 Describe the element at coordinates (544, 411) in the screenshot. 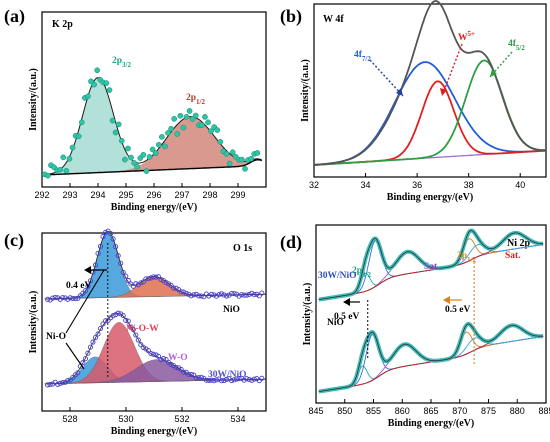

I see `x-tick-label: 885` at that location.